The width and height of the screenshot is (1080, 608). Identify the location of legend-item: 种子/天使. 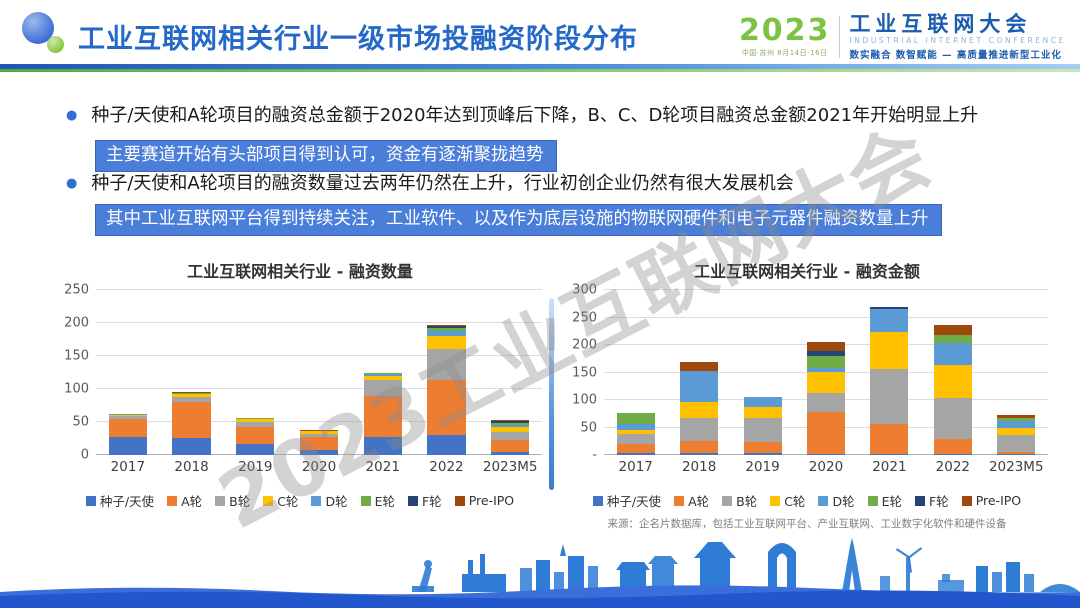
(120, 500).